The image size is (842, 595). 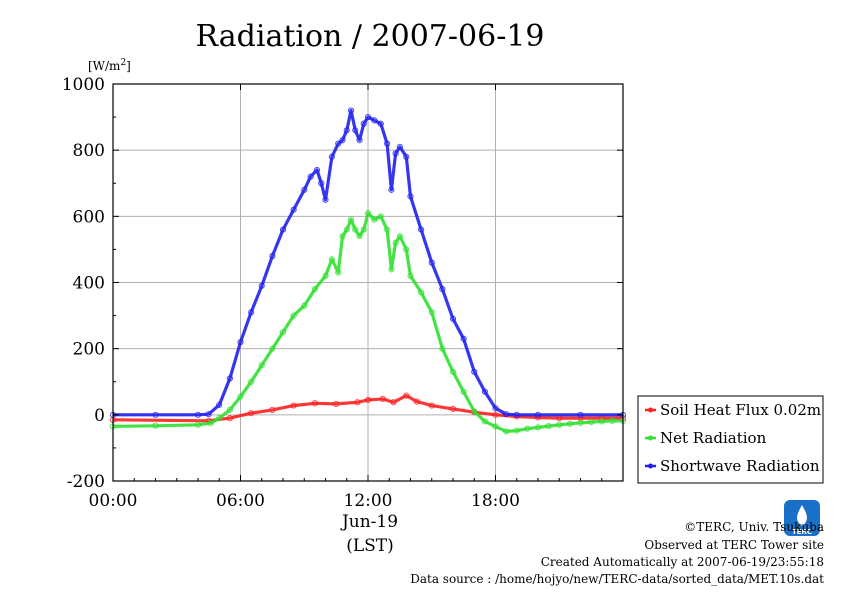 What do you see at coordinates (740, 410) in the screenshot?
I see `legend-label-soil-heat-flux-0-02m: Soil Heat Flux 0.02m` at bounding box center [740, 410].